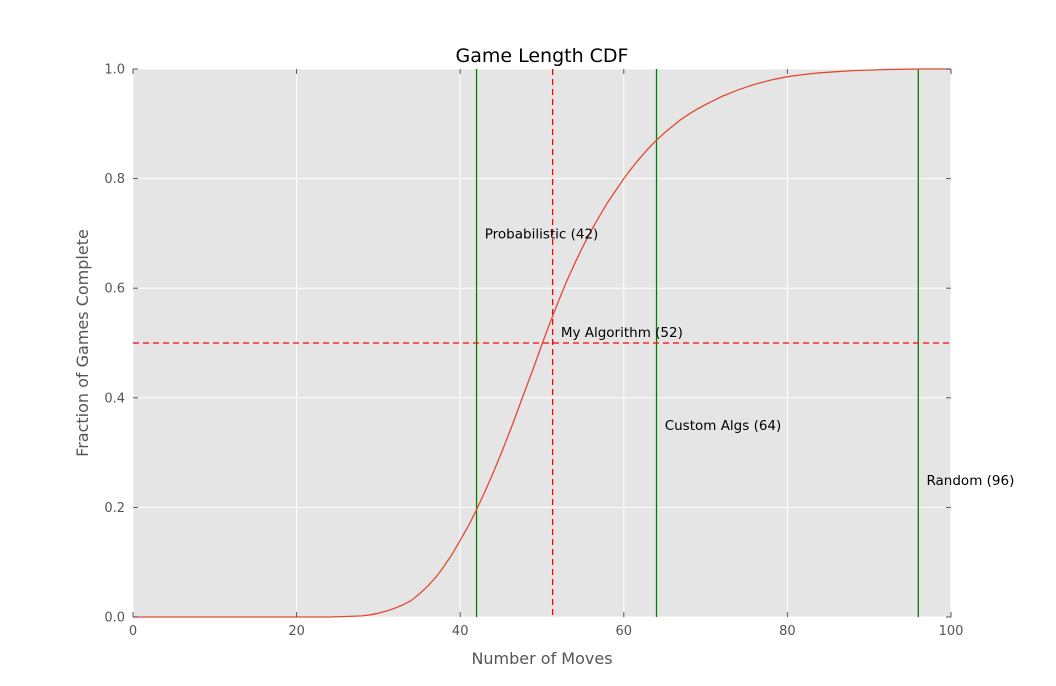  What do you see at coordinates (787, 631) in the screenshot?
I see `x-tick-label: 80` at bounding box center [787, 631].